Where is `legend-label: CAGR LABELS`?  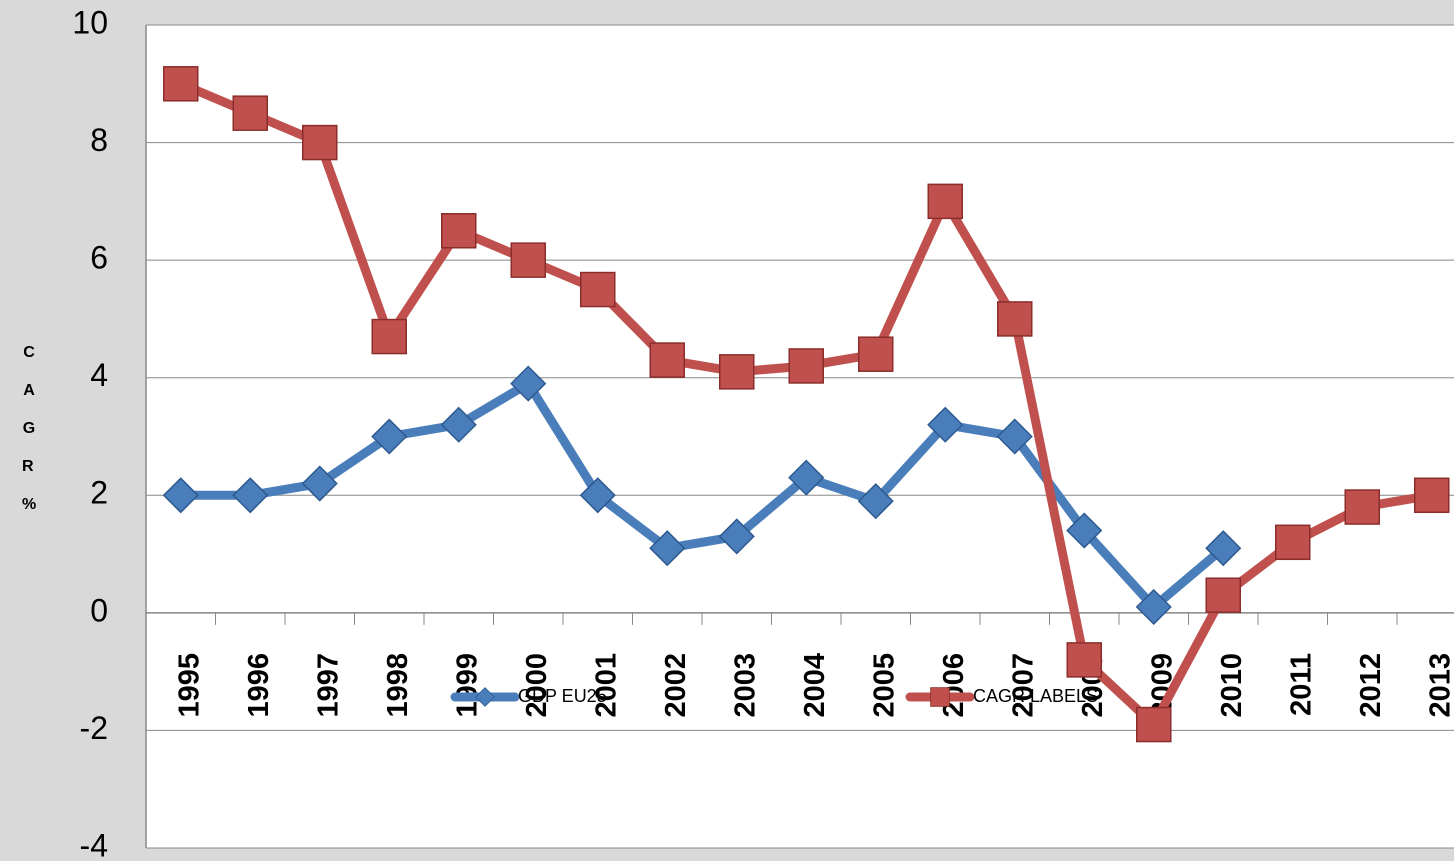 legend-label: CAGR LABELS is located at coordinates (1035, 696).